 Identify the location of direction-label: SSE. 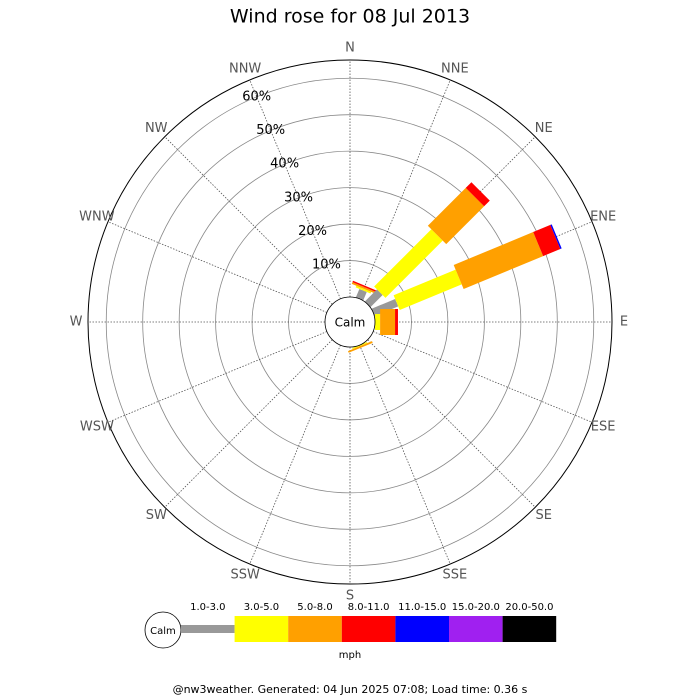
(454, 575).